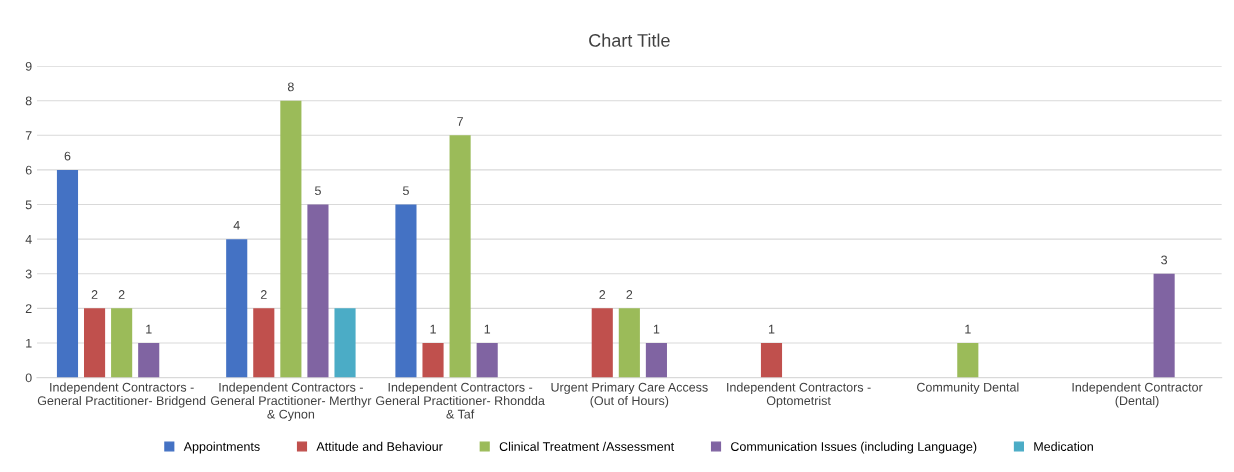 This screenshot has width=1234, height=472. Describe the element at coordinates (968, 388) in the screenshot. I see `x-tick-label: Community Dental` at that location.